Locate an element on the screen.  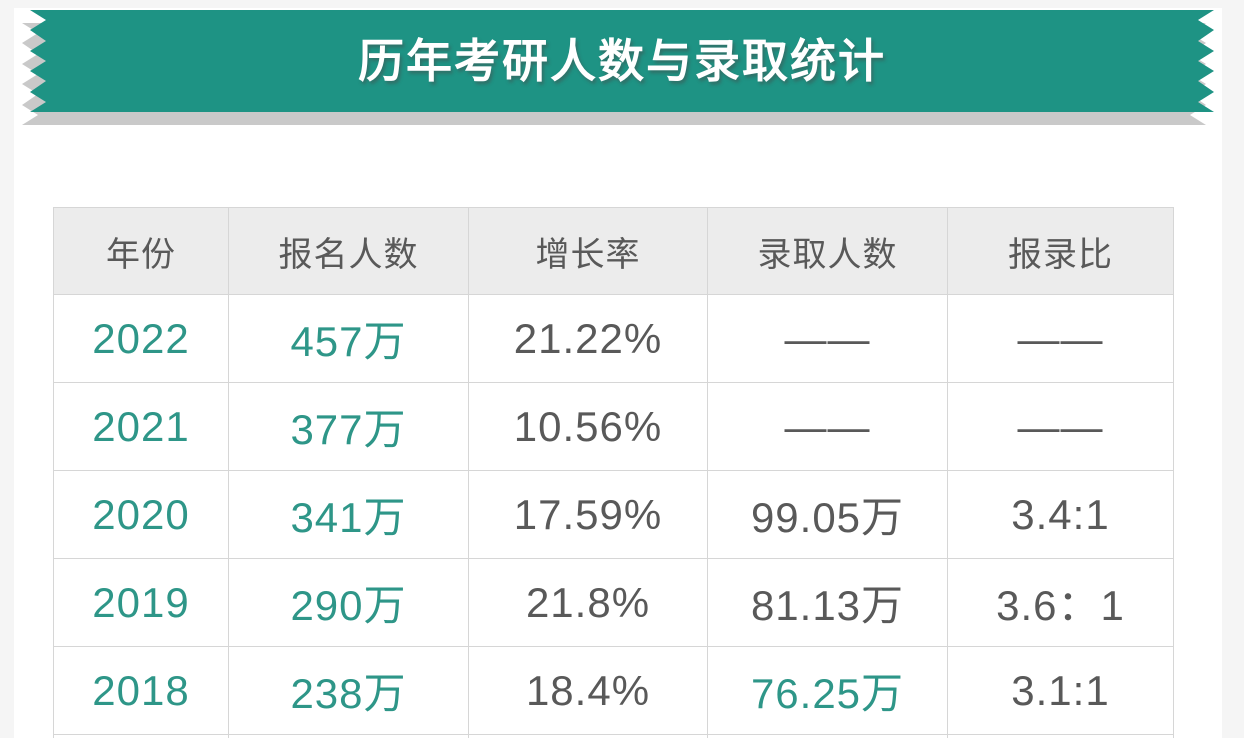
table-cell: 81.13万 is located at coordinates (828, 603).